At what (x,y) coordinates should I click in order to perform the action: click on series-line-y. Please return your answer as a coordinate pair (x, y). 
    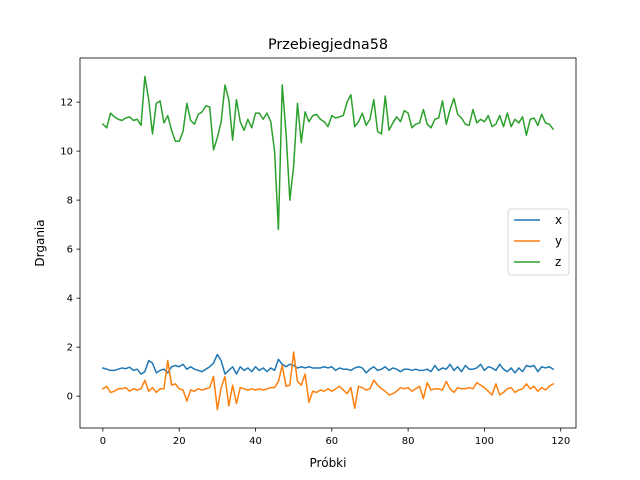
    Looking at the image, I should click on (328, 381).